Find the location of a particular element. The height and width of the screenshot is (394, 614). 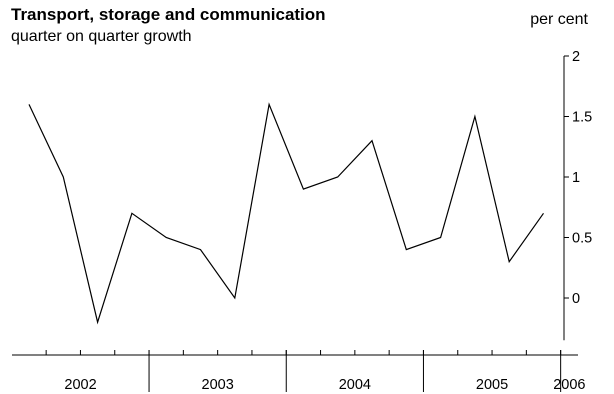

y-tick-label: 0.5 is located at coordinates (582, 239).